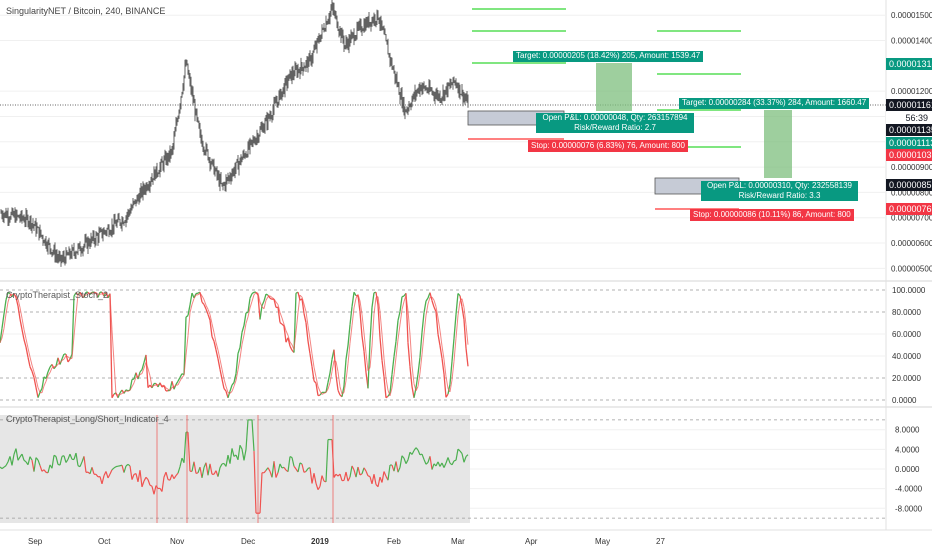 Image resolution: width=932 pixels, height=550 pixels. What do you see at coordinates (608, 146) in the screenshot?
I see `position1-stop-label: Stop: 0.00000076 (6.83%) 76, Amount: 800` at bounding box center [608, 146].